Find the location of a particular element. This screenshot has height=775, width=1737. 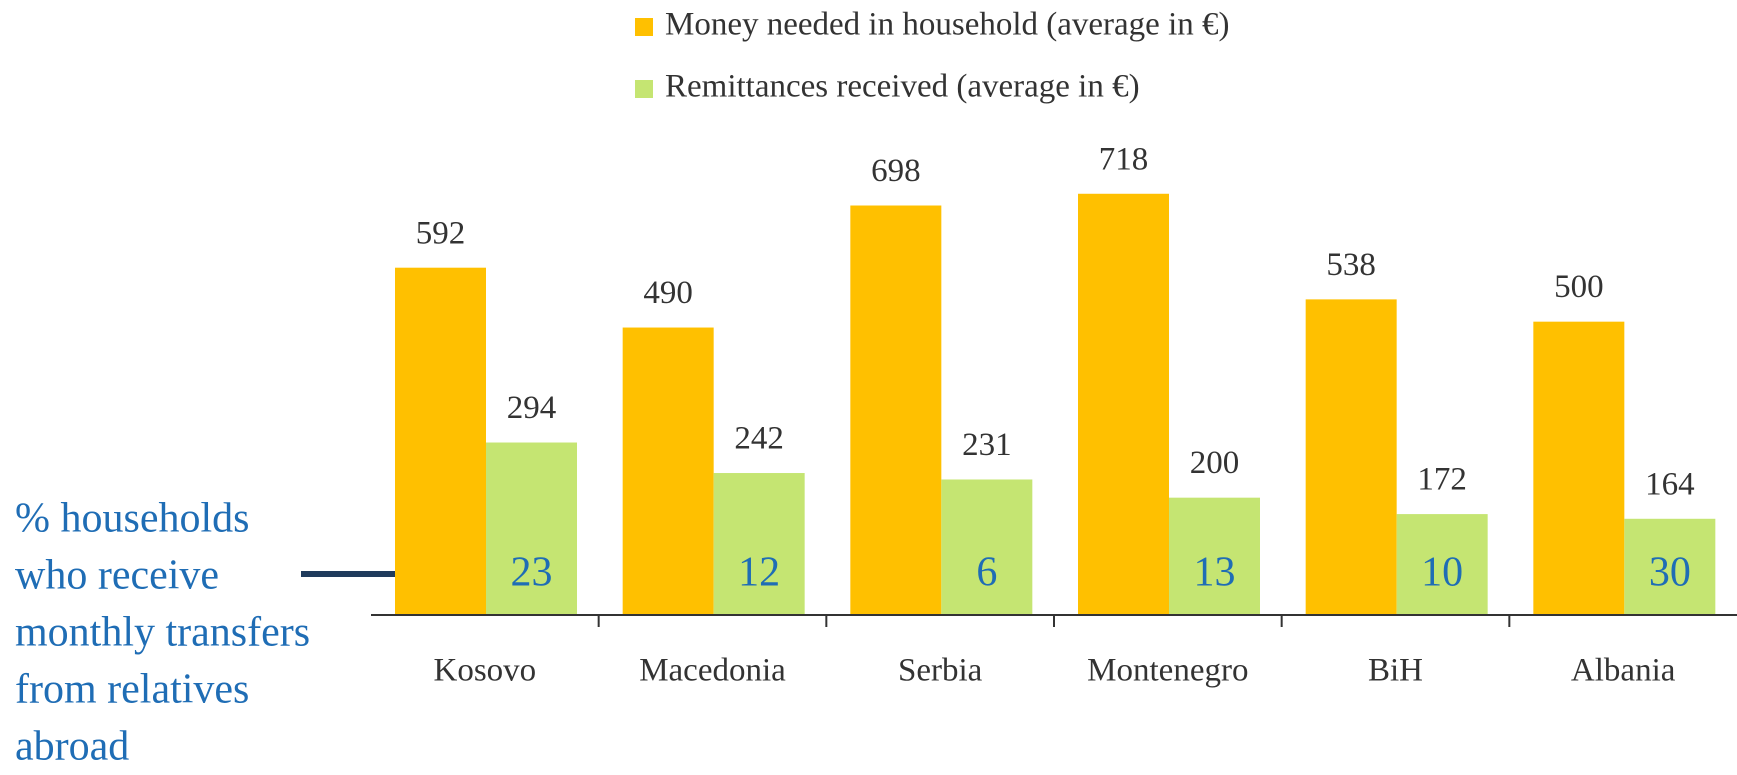

share-label: 23 is located at coordinates (532, 573).